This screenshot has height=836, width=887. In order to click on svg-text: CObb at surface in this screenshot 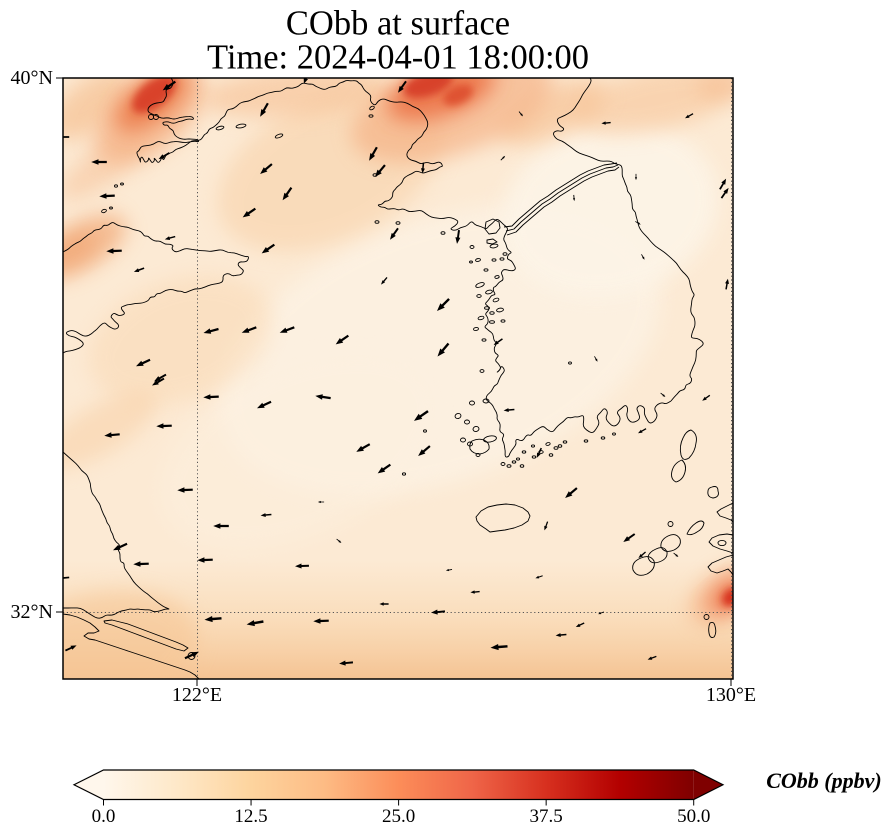, I will do `click(398, 24)`.